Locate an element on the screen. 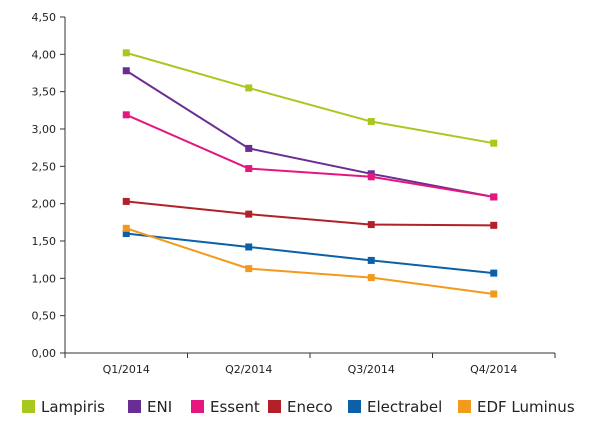  y-tick-label: 0,50 is located at coordinates (44, 316).